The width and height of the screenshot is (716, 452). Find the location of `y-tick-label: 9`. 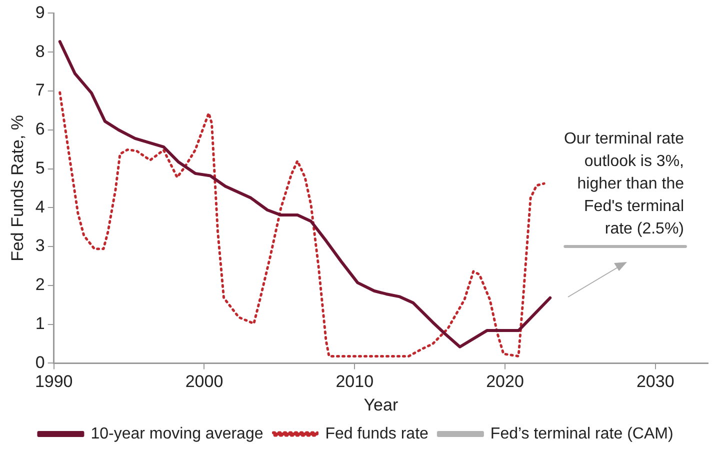

y-tick-label: 9 is located at coordinates (40, 12).